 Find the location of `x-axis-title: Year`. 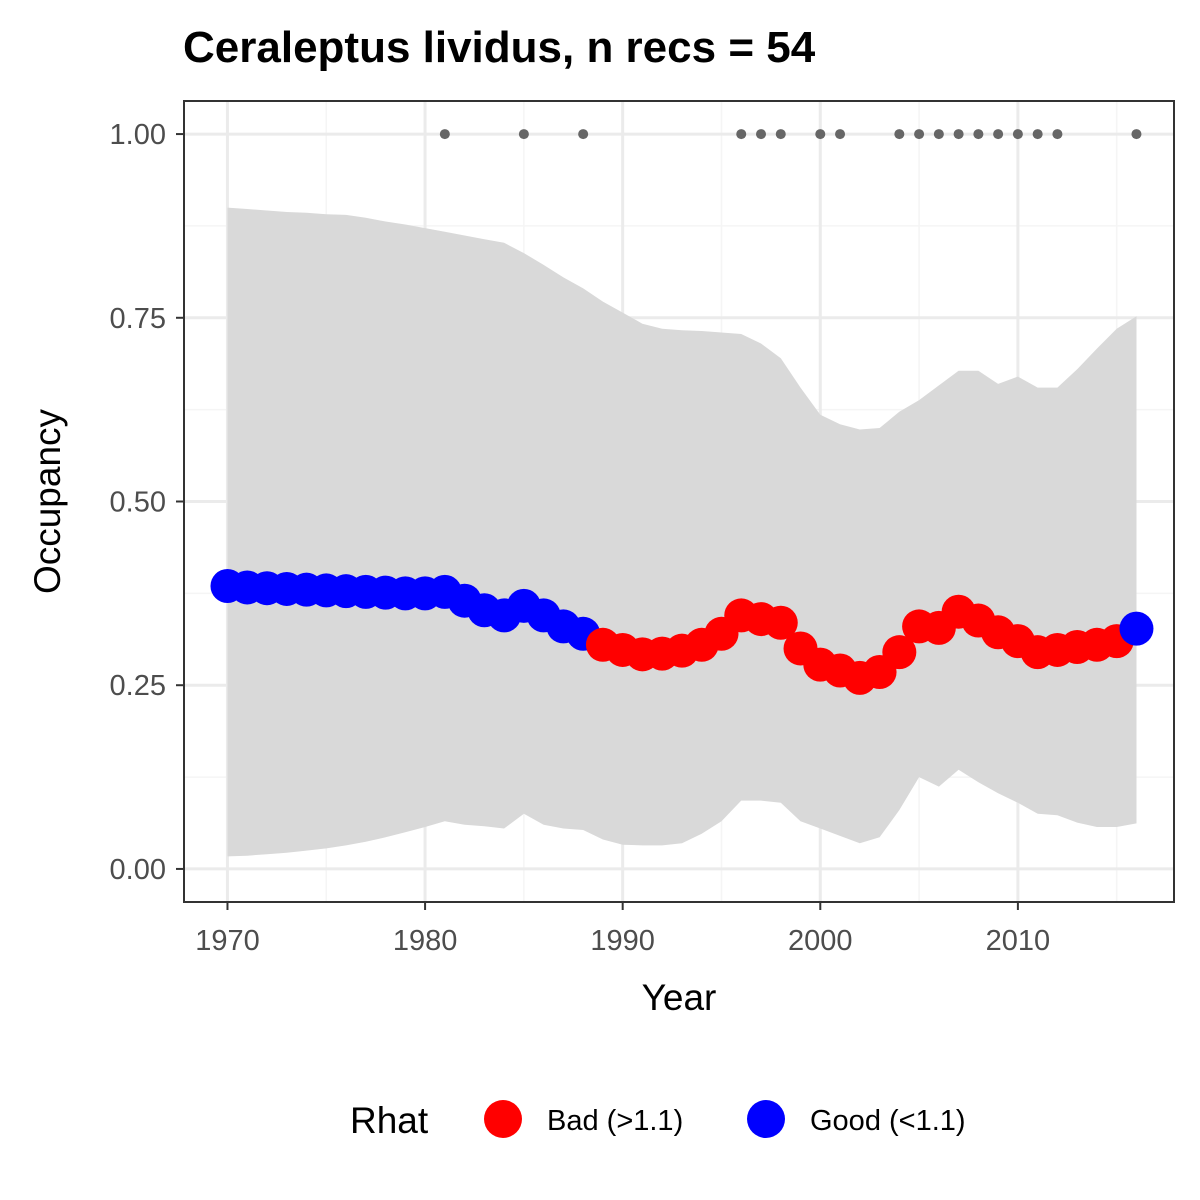

x-axis-title: Year is located at coordinates (679, 997).